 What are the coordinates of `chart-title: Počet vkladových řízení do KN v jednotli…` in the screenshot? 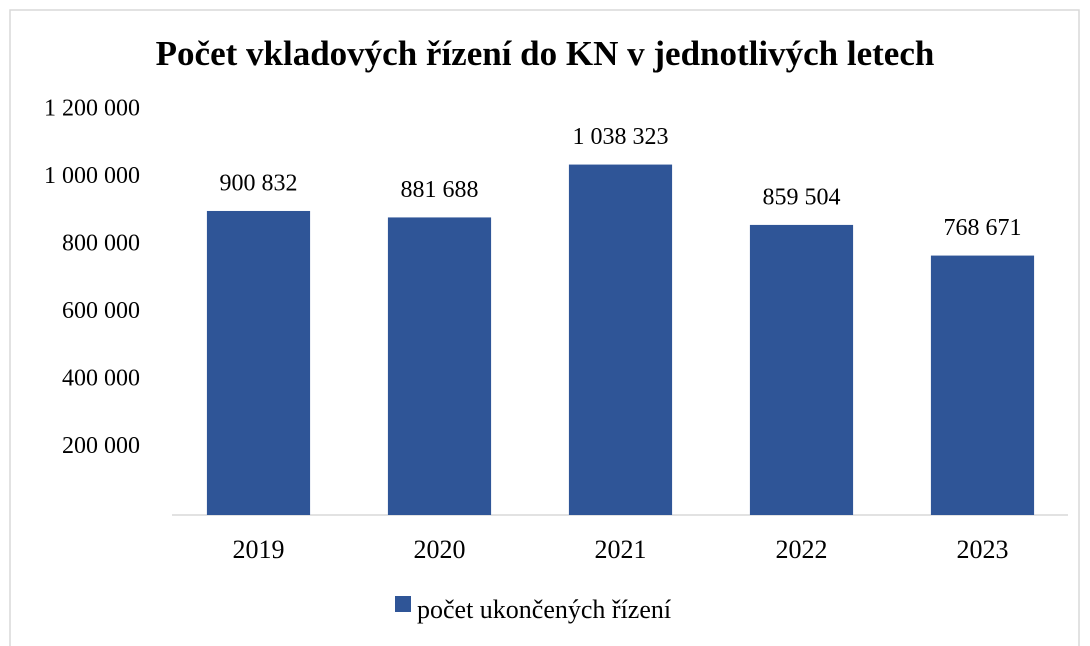 It's located at (545, 53).